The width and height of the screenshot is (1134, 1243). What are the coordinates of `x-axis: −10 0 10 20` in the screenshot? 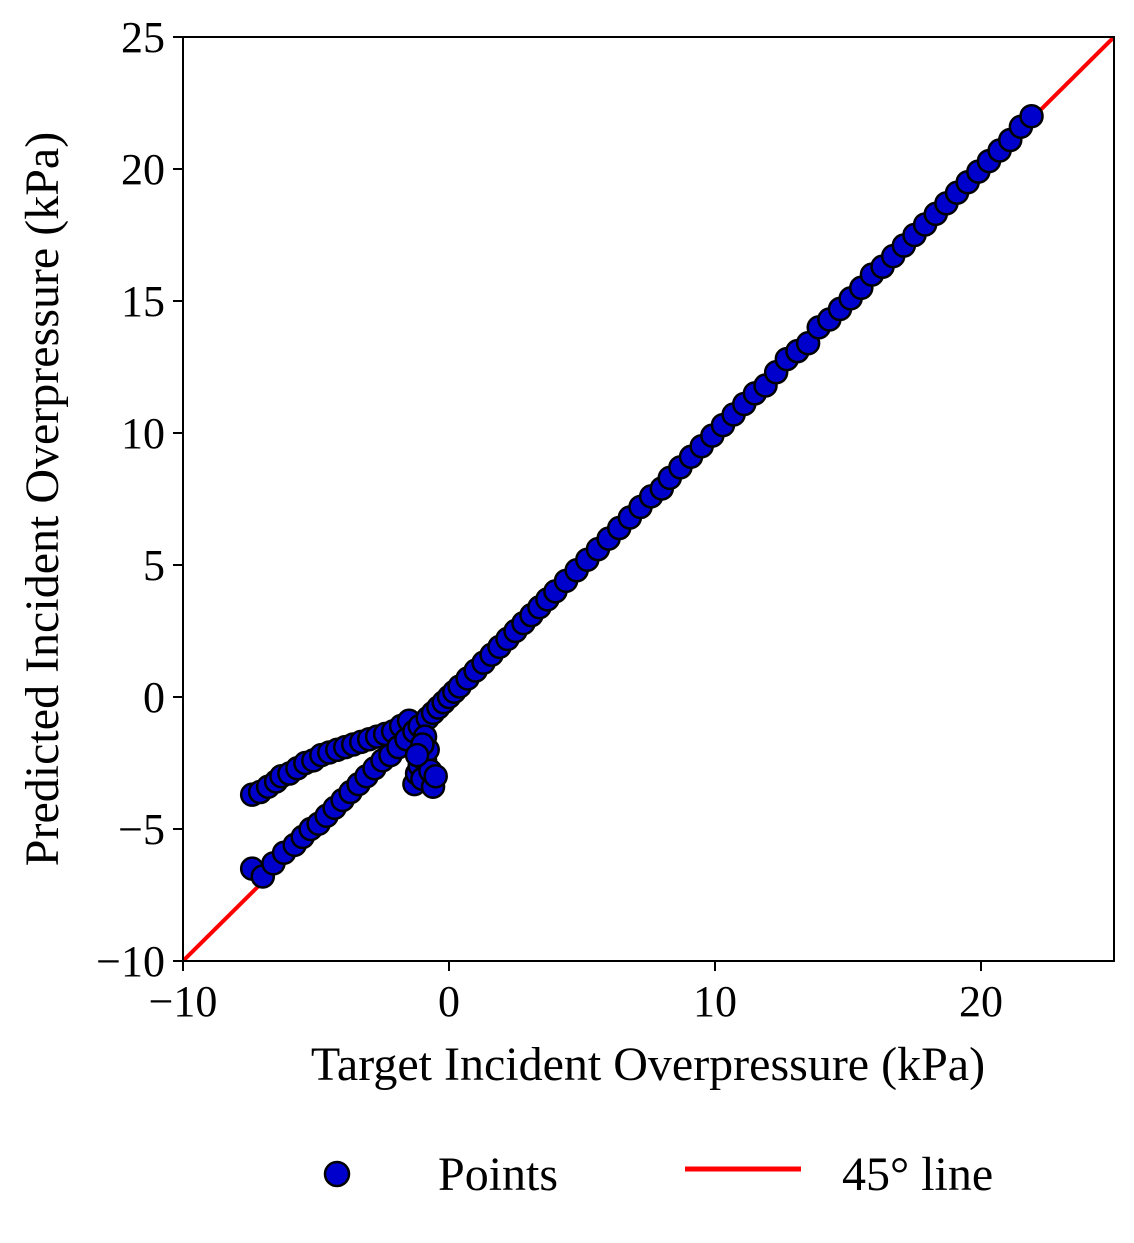 It's located at (576, 993).